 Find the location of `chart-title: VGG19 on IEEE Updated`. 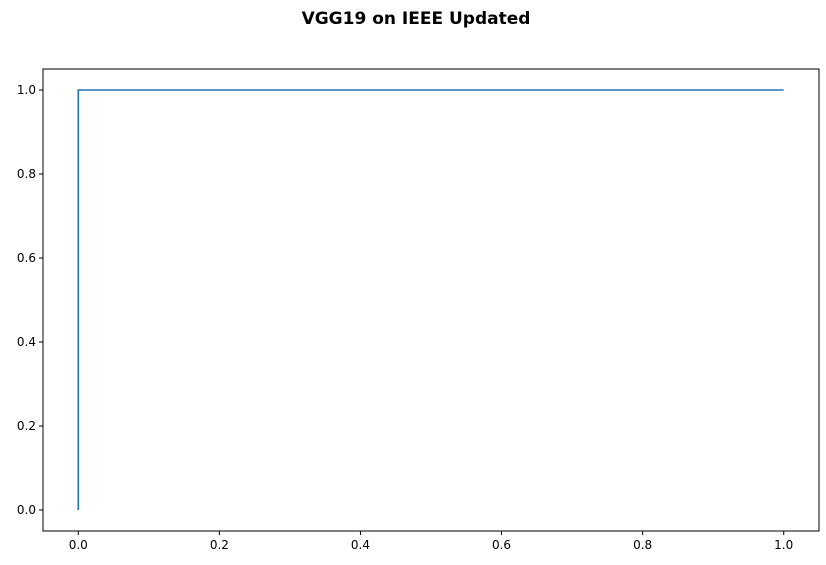

chart-title: VGG19 on IEEE Updated is located at coordinates (416, 19).